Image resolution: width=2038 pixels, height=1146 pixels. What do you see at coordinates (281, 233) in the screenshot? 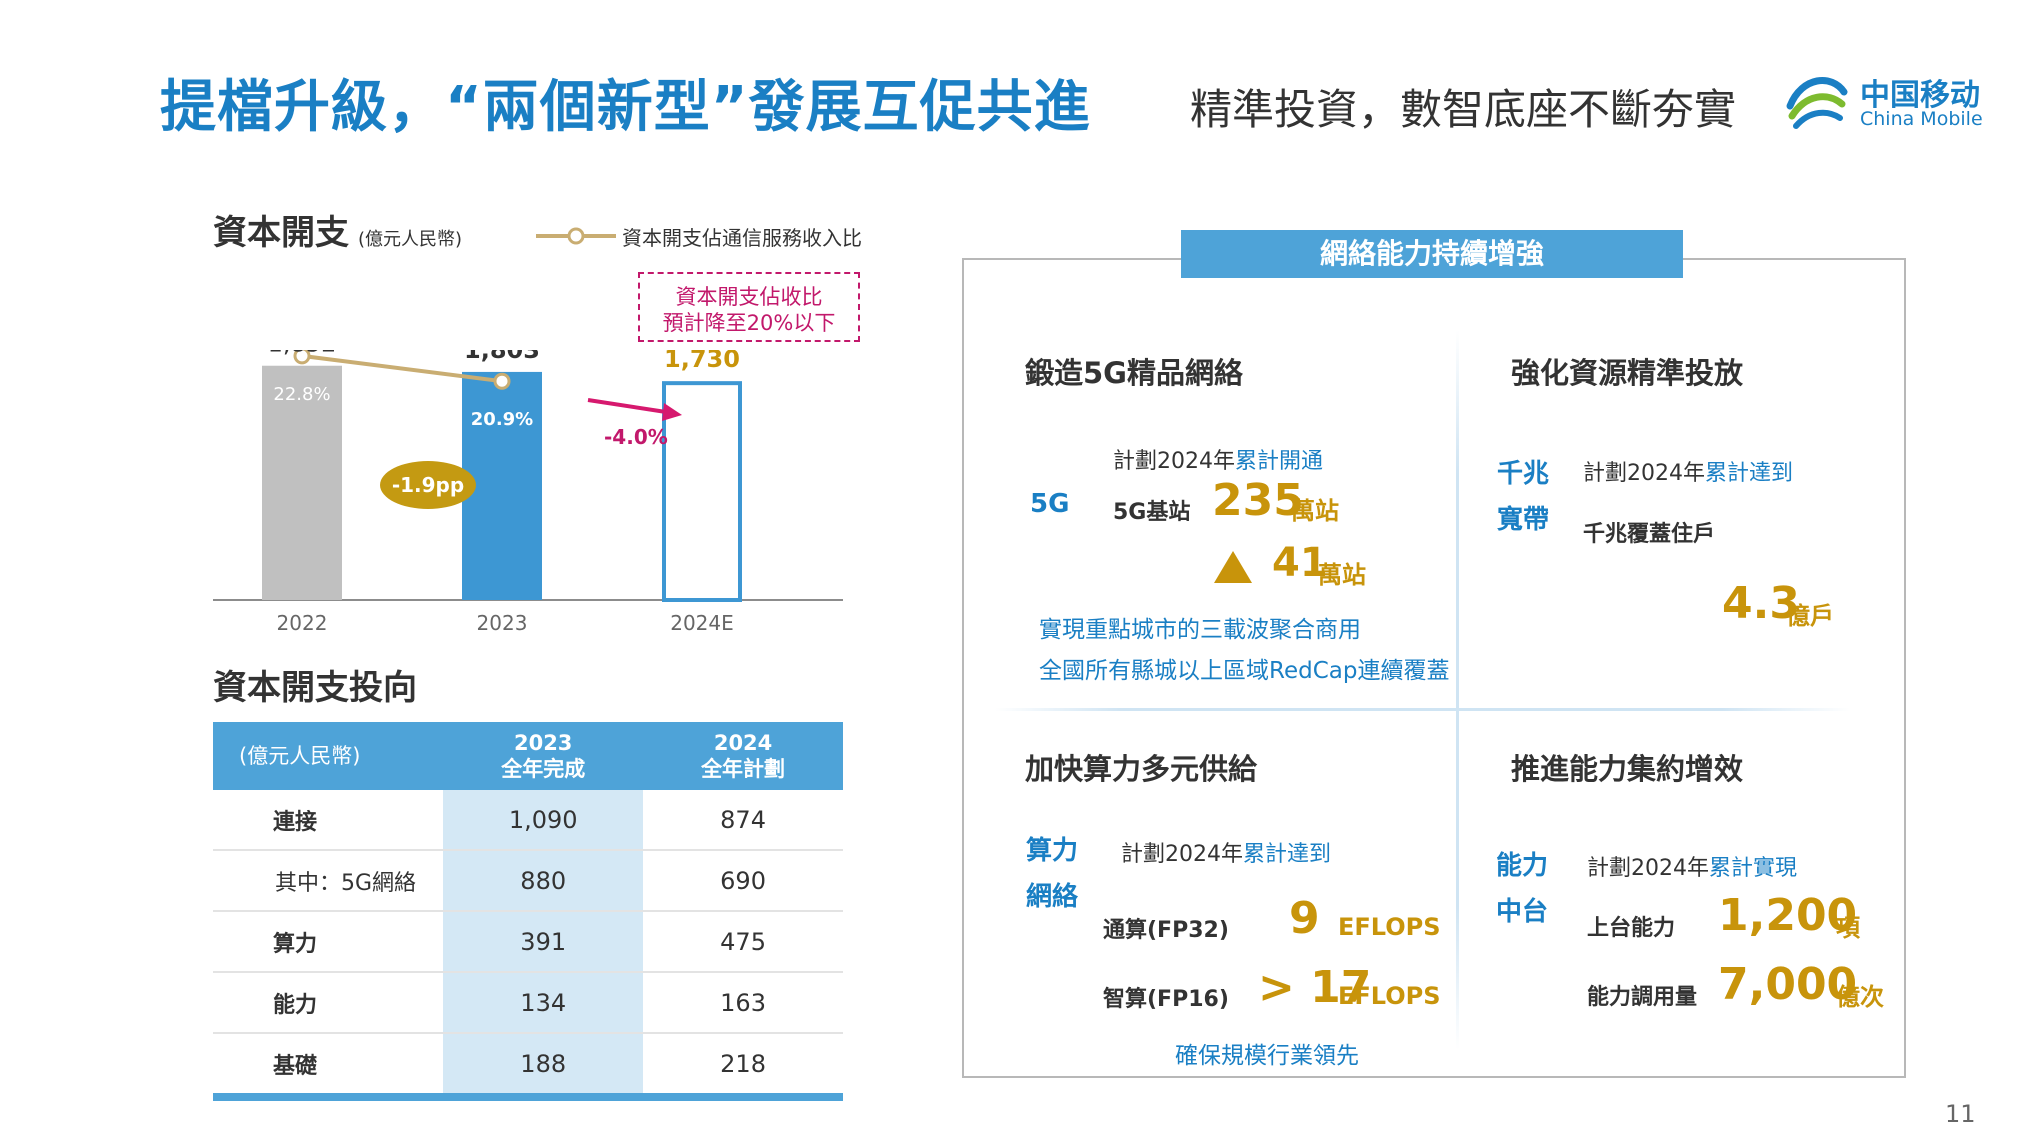
I see `capex-title: 資本開支` at bounding box center [281, 233].